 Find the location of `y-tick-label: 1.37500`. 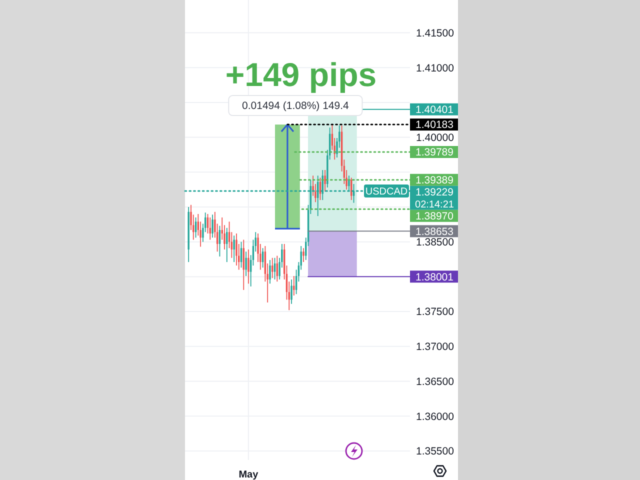

y-tick-label: 1.37500 is located at coordinates (435, 312).